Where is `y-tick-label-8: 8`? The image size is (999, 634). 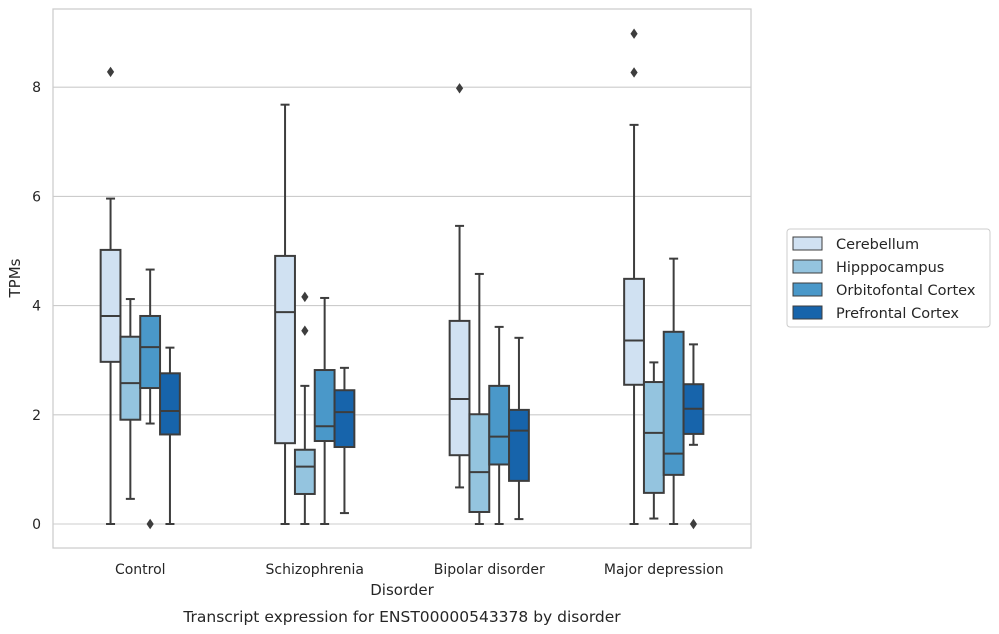 y-tick-label-8: 8 is located at coordinates (36, 88).